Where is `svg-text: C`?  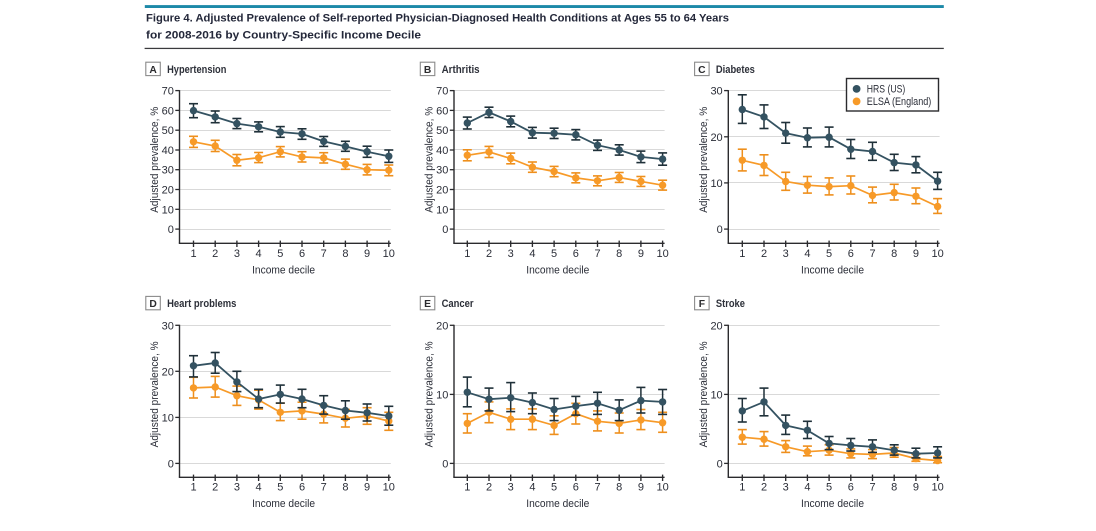 svg-text: C is located at coordinates (702, 70).